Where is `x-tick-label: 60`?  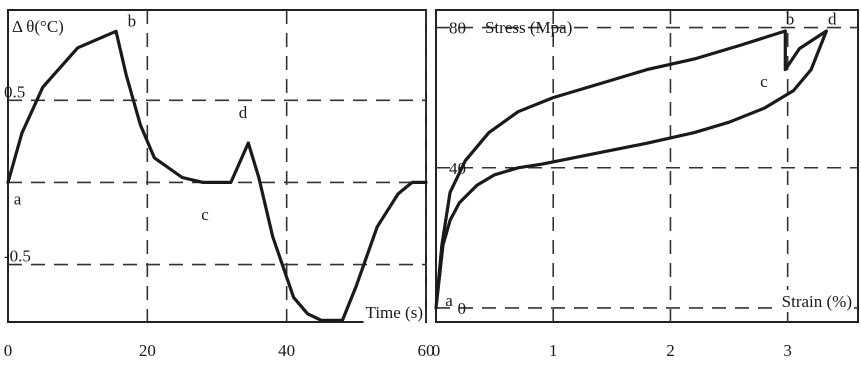
x-tick-label: 60 is located at coordinates (426, 350).